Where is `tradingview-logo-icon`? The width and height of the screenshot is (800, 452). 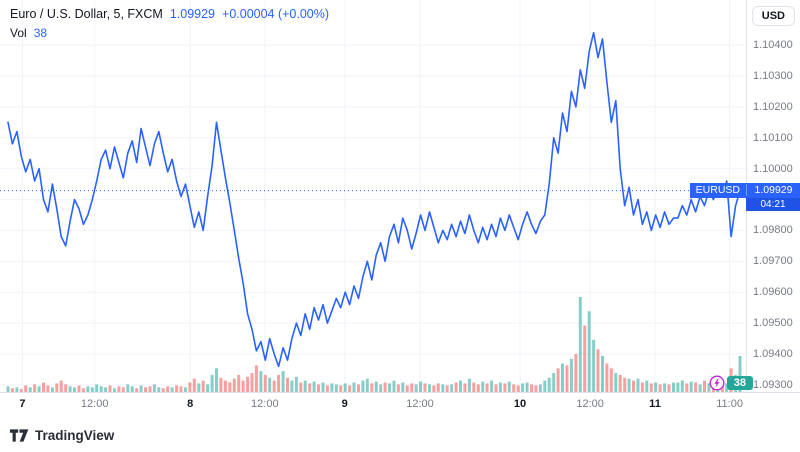
tradingview-logo-icon is located at coordinates (19, 435).